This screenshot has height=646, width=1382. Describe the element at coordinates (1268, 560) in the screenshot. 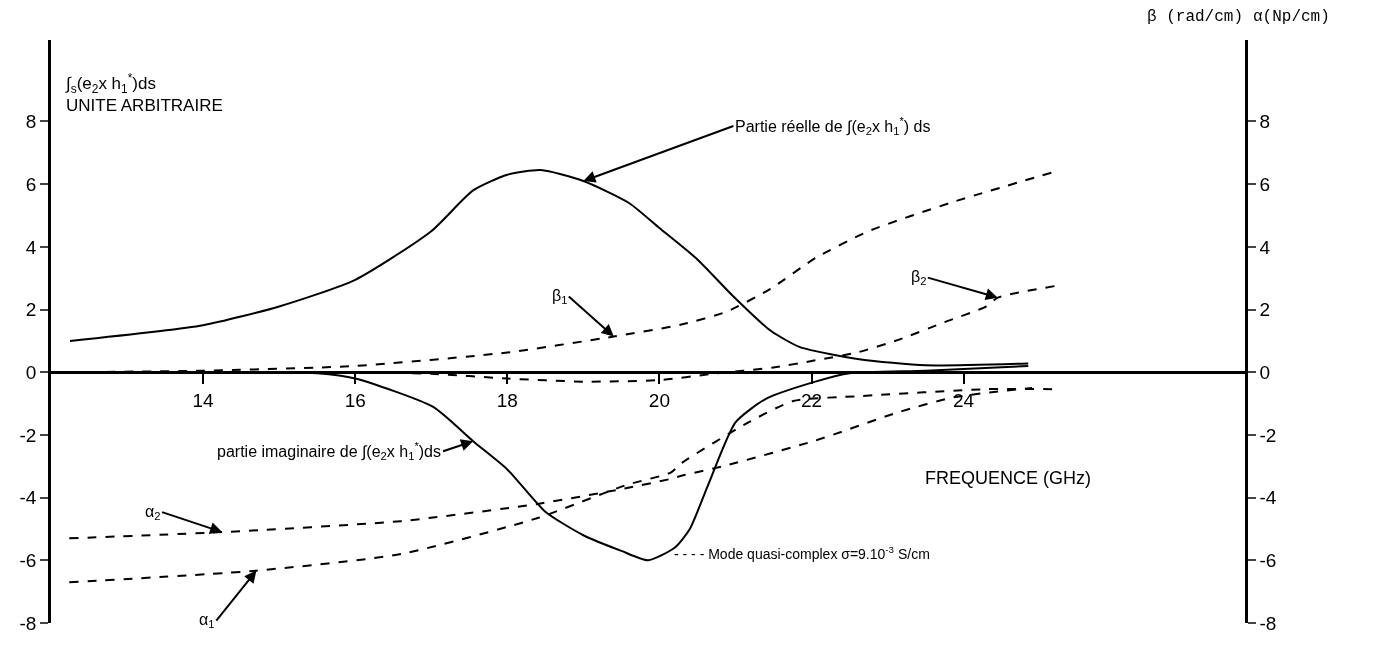

I see `y2-tick-label: -6` at that location.